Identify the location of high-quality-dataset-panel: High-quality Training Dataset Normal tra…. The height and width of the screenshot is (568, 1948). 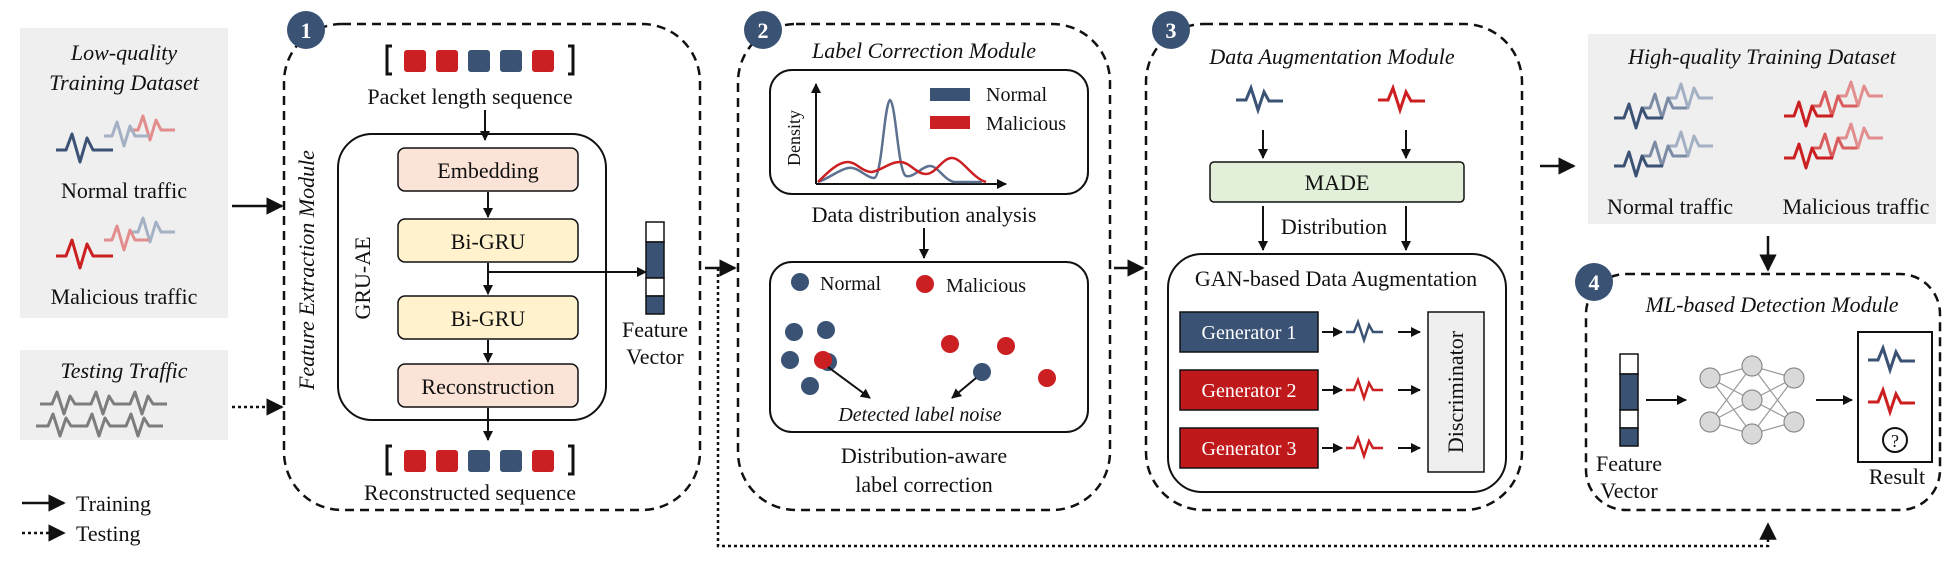
(1762, 129).